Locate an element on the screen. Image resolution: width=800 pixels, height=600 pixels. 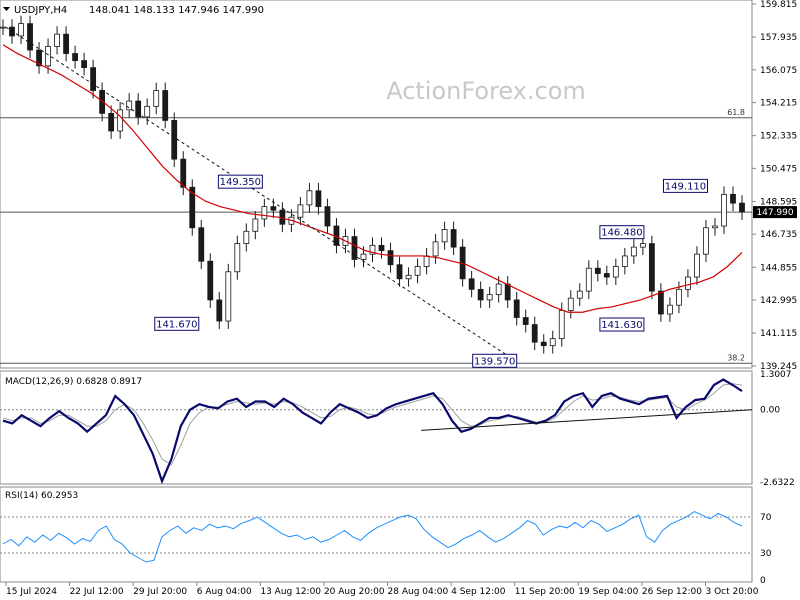
price-tick-label: 144.855 is located at coordinates (778, 268).